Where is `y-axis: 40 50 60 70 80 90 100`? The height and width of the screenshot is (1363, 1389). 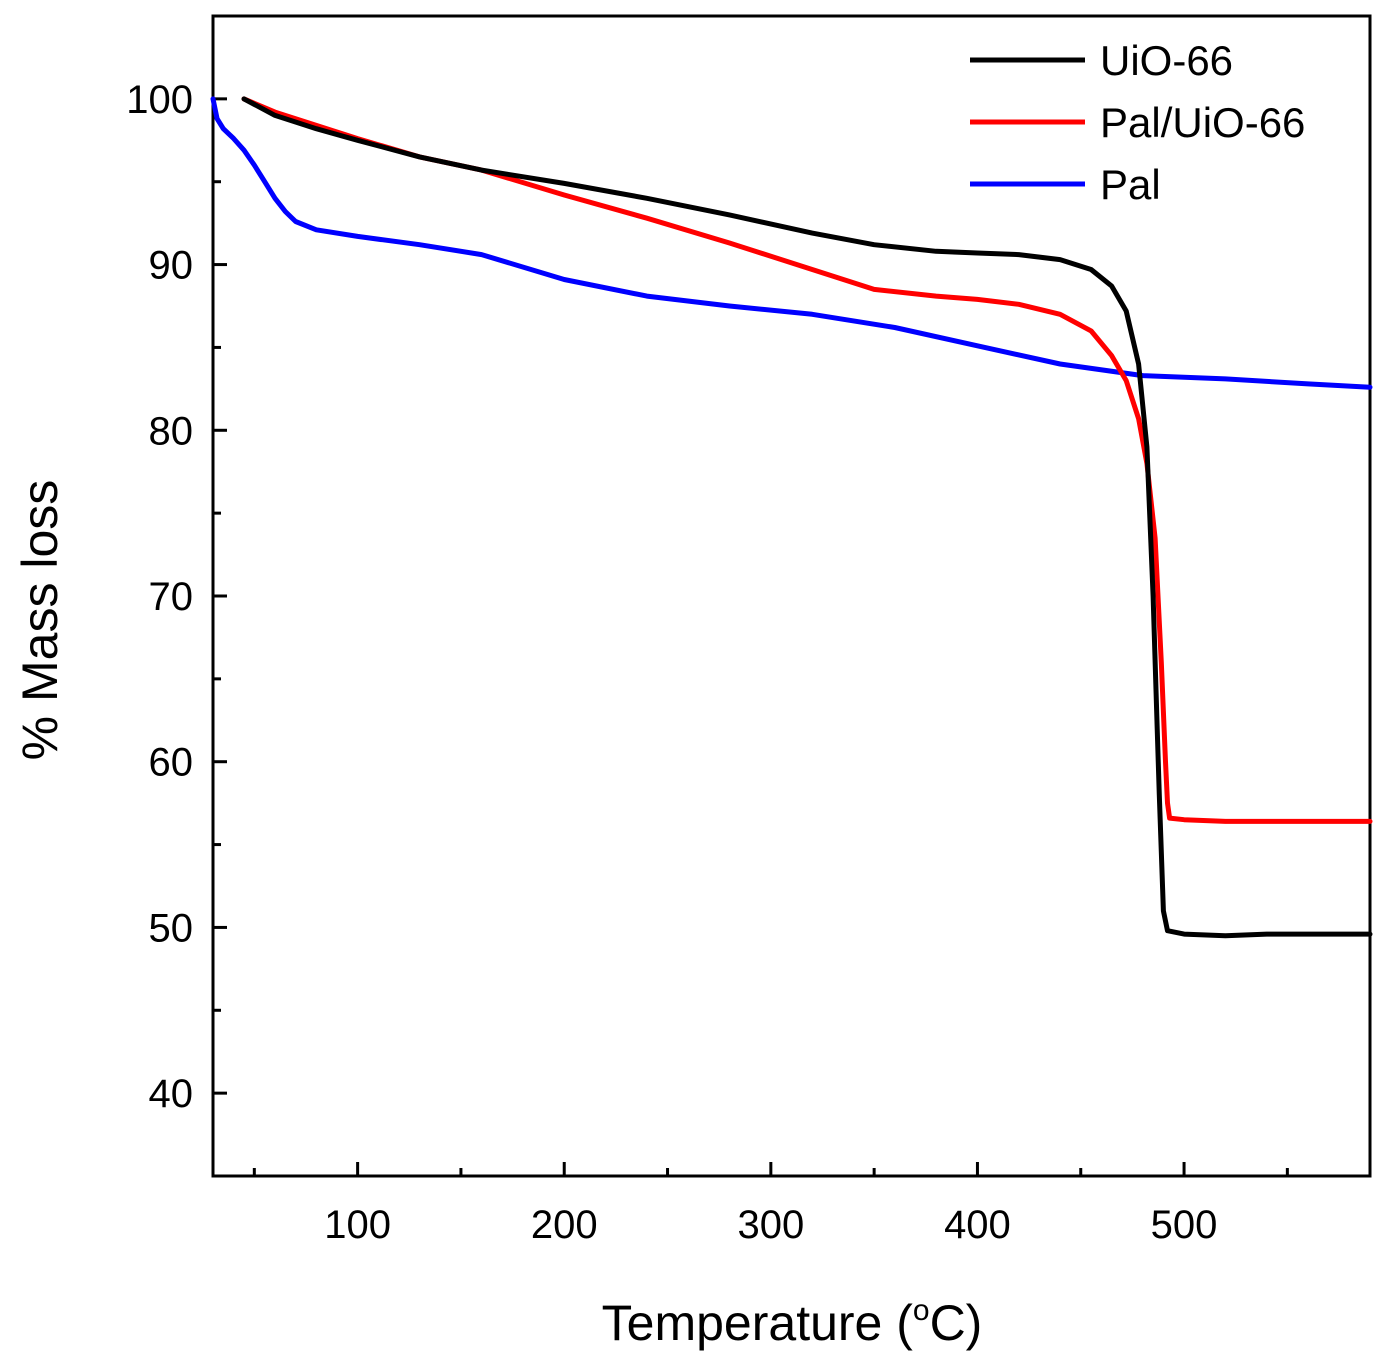
y-axis: 40 50 60 70 80 90 100 is located at coordinates (176, 597).